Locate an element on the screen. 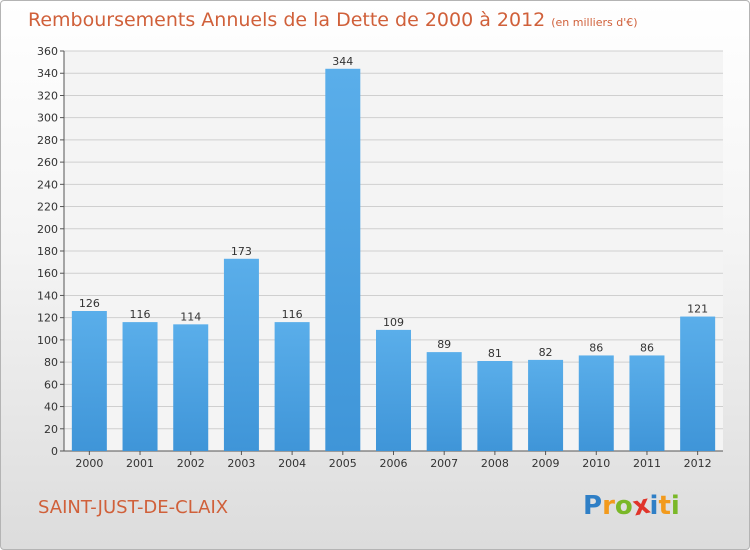 The height and width of the screenshot is (550, 750). logo-letter: t is located at coordinates (664, 506).